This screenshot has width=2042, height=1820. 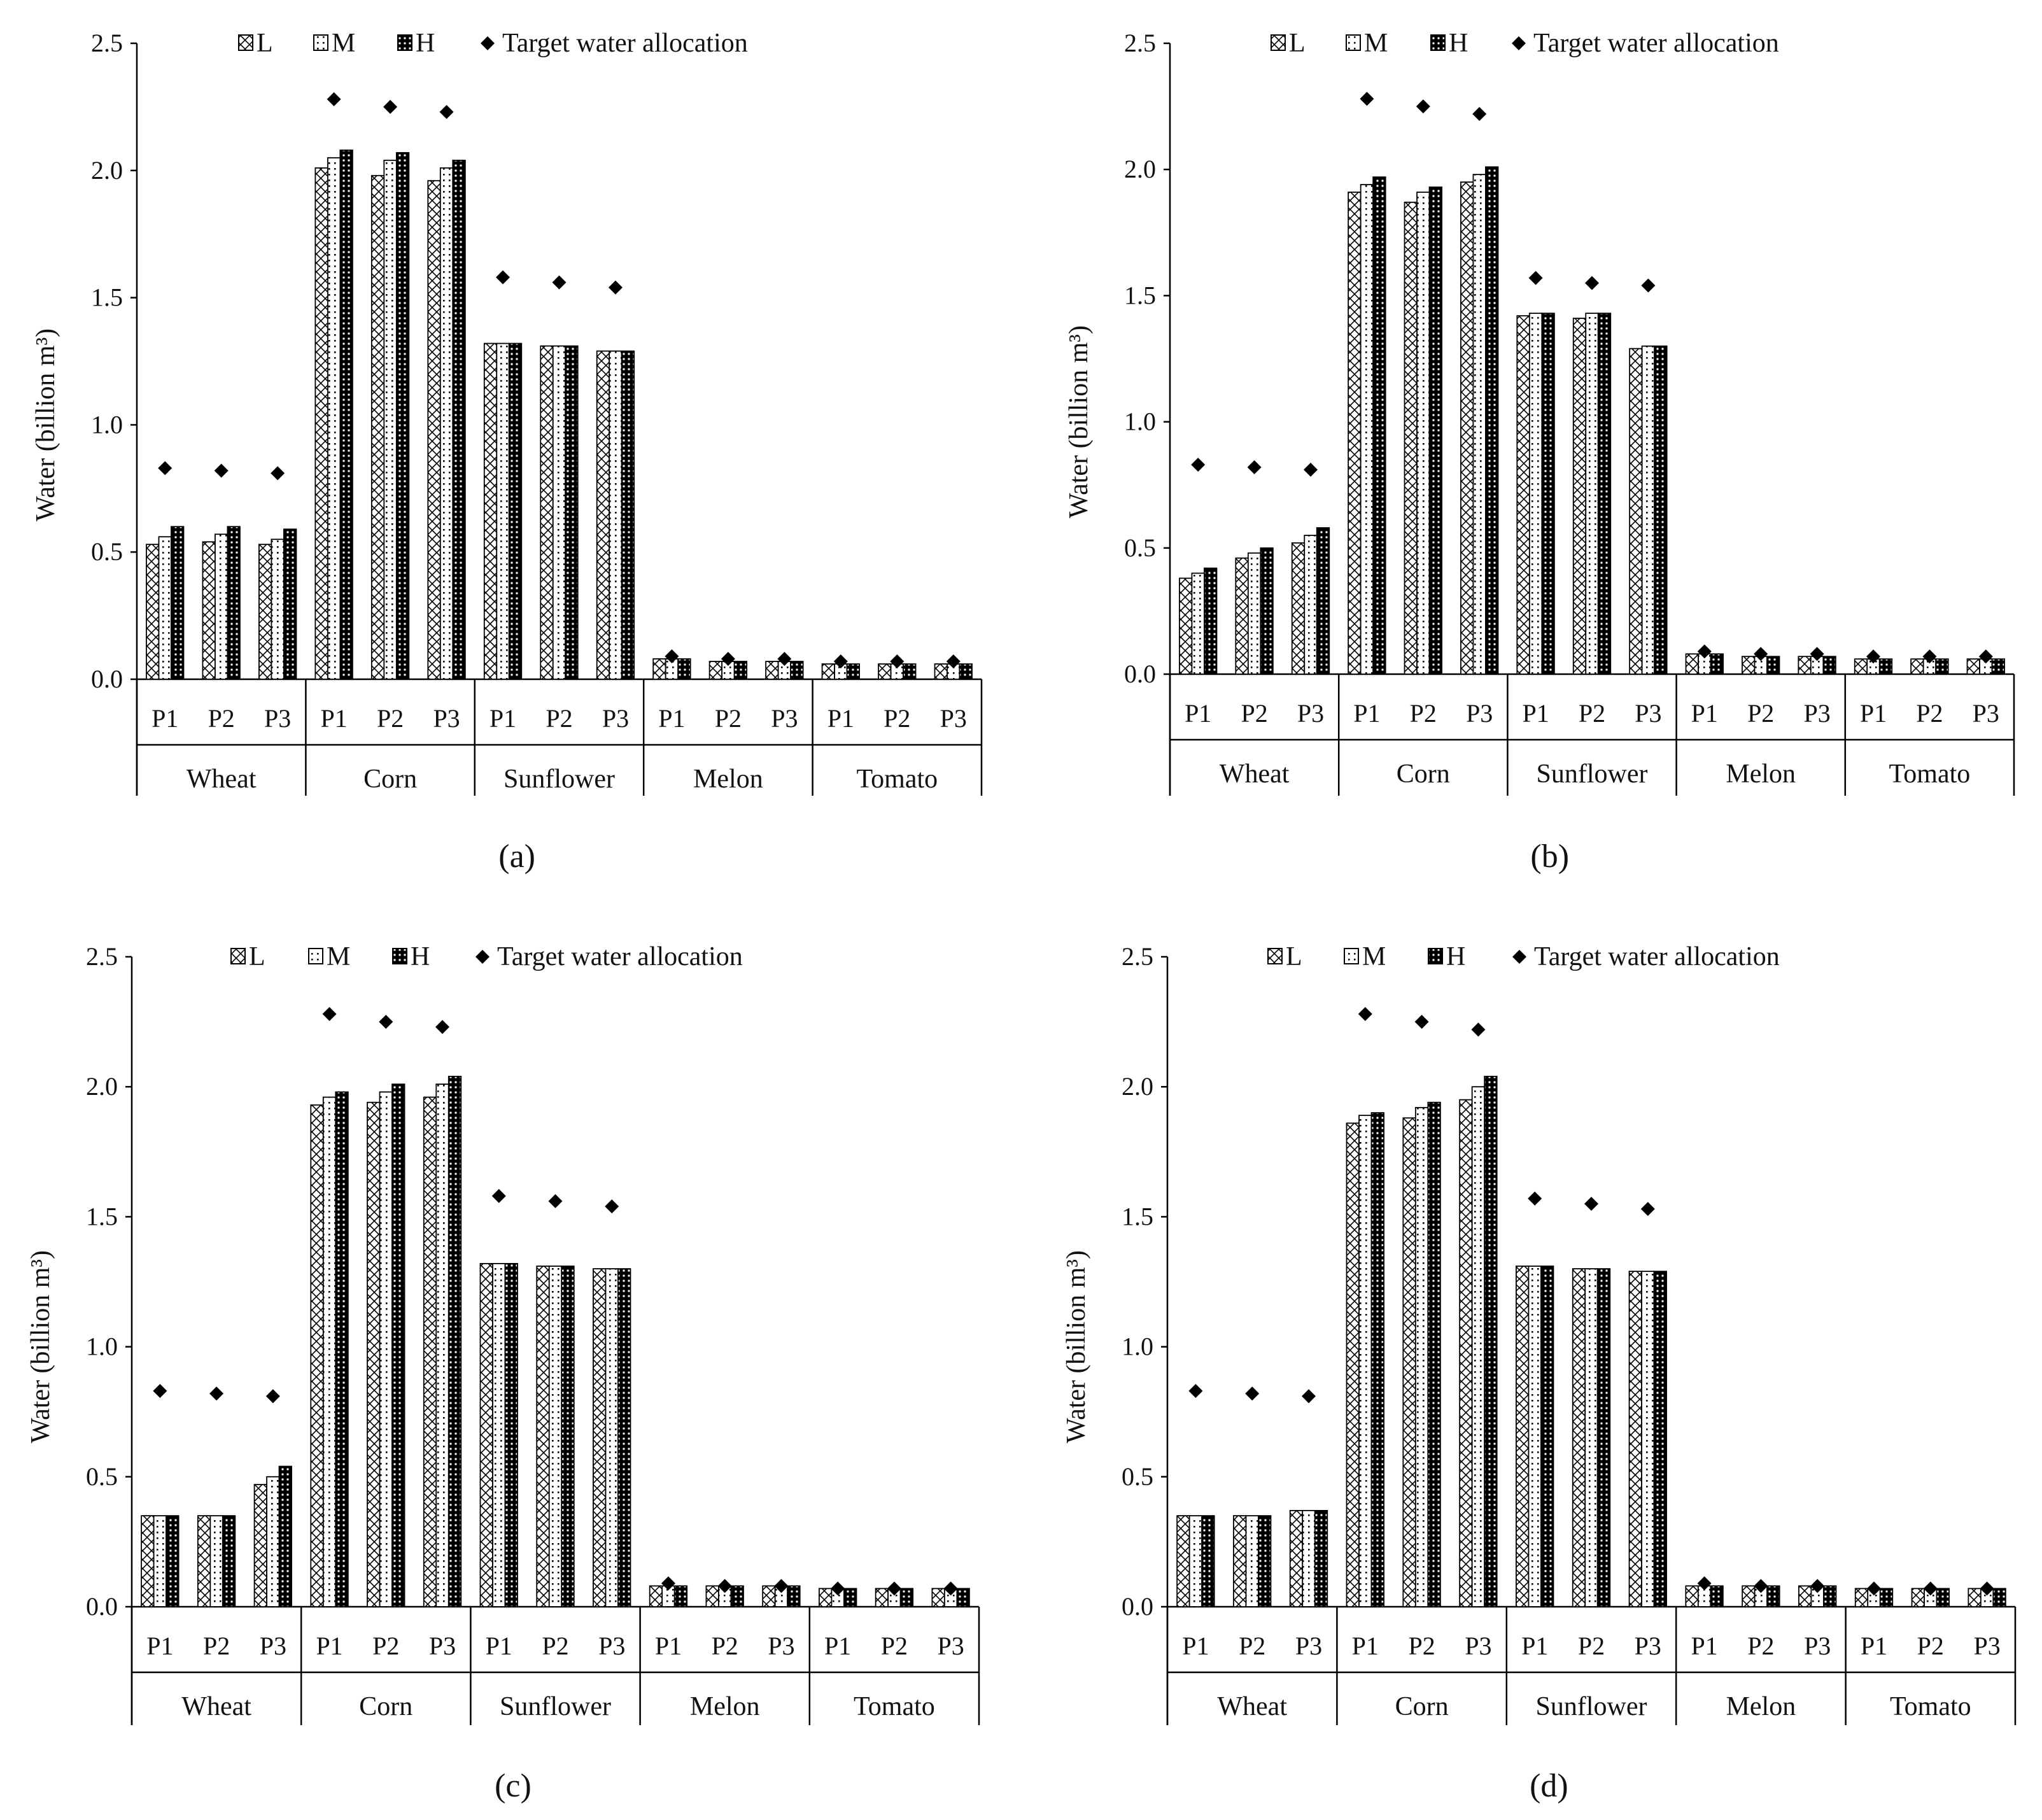 What do you see at coordinates (102, 1216) in the screenshot?
I see `y-tick-label: 1.5` at bounding box center [102, 1216].